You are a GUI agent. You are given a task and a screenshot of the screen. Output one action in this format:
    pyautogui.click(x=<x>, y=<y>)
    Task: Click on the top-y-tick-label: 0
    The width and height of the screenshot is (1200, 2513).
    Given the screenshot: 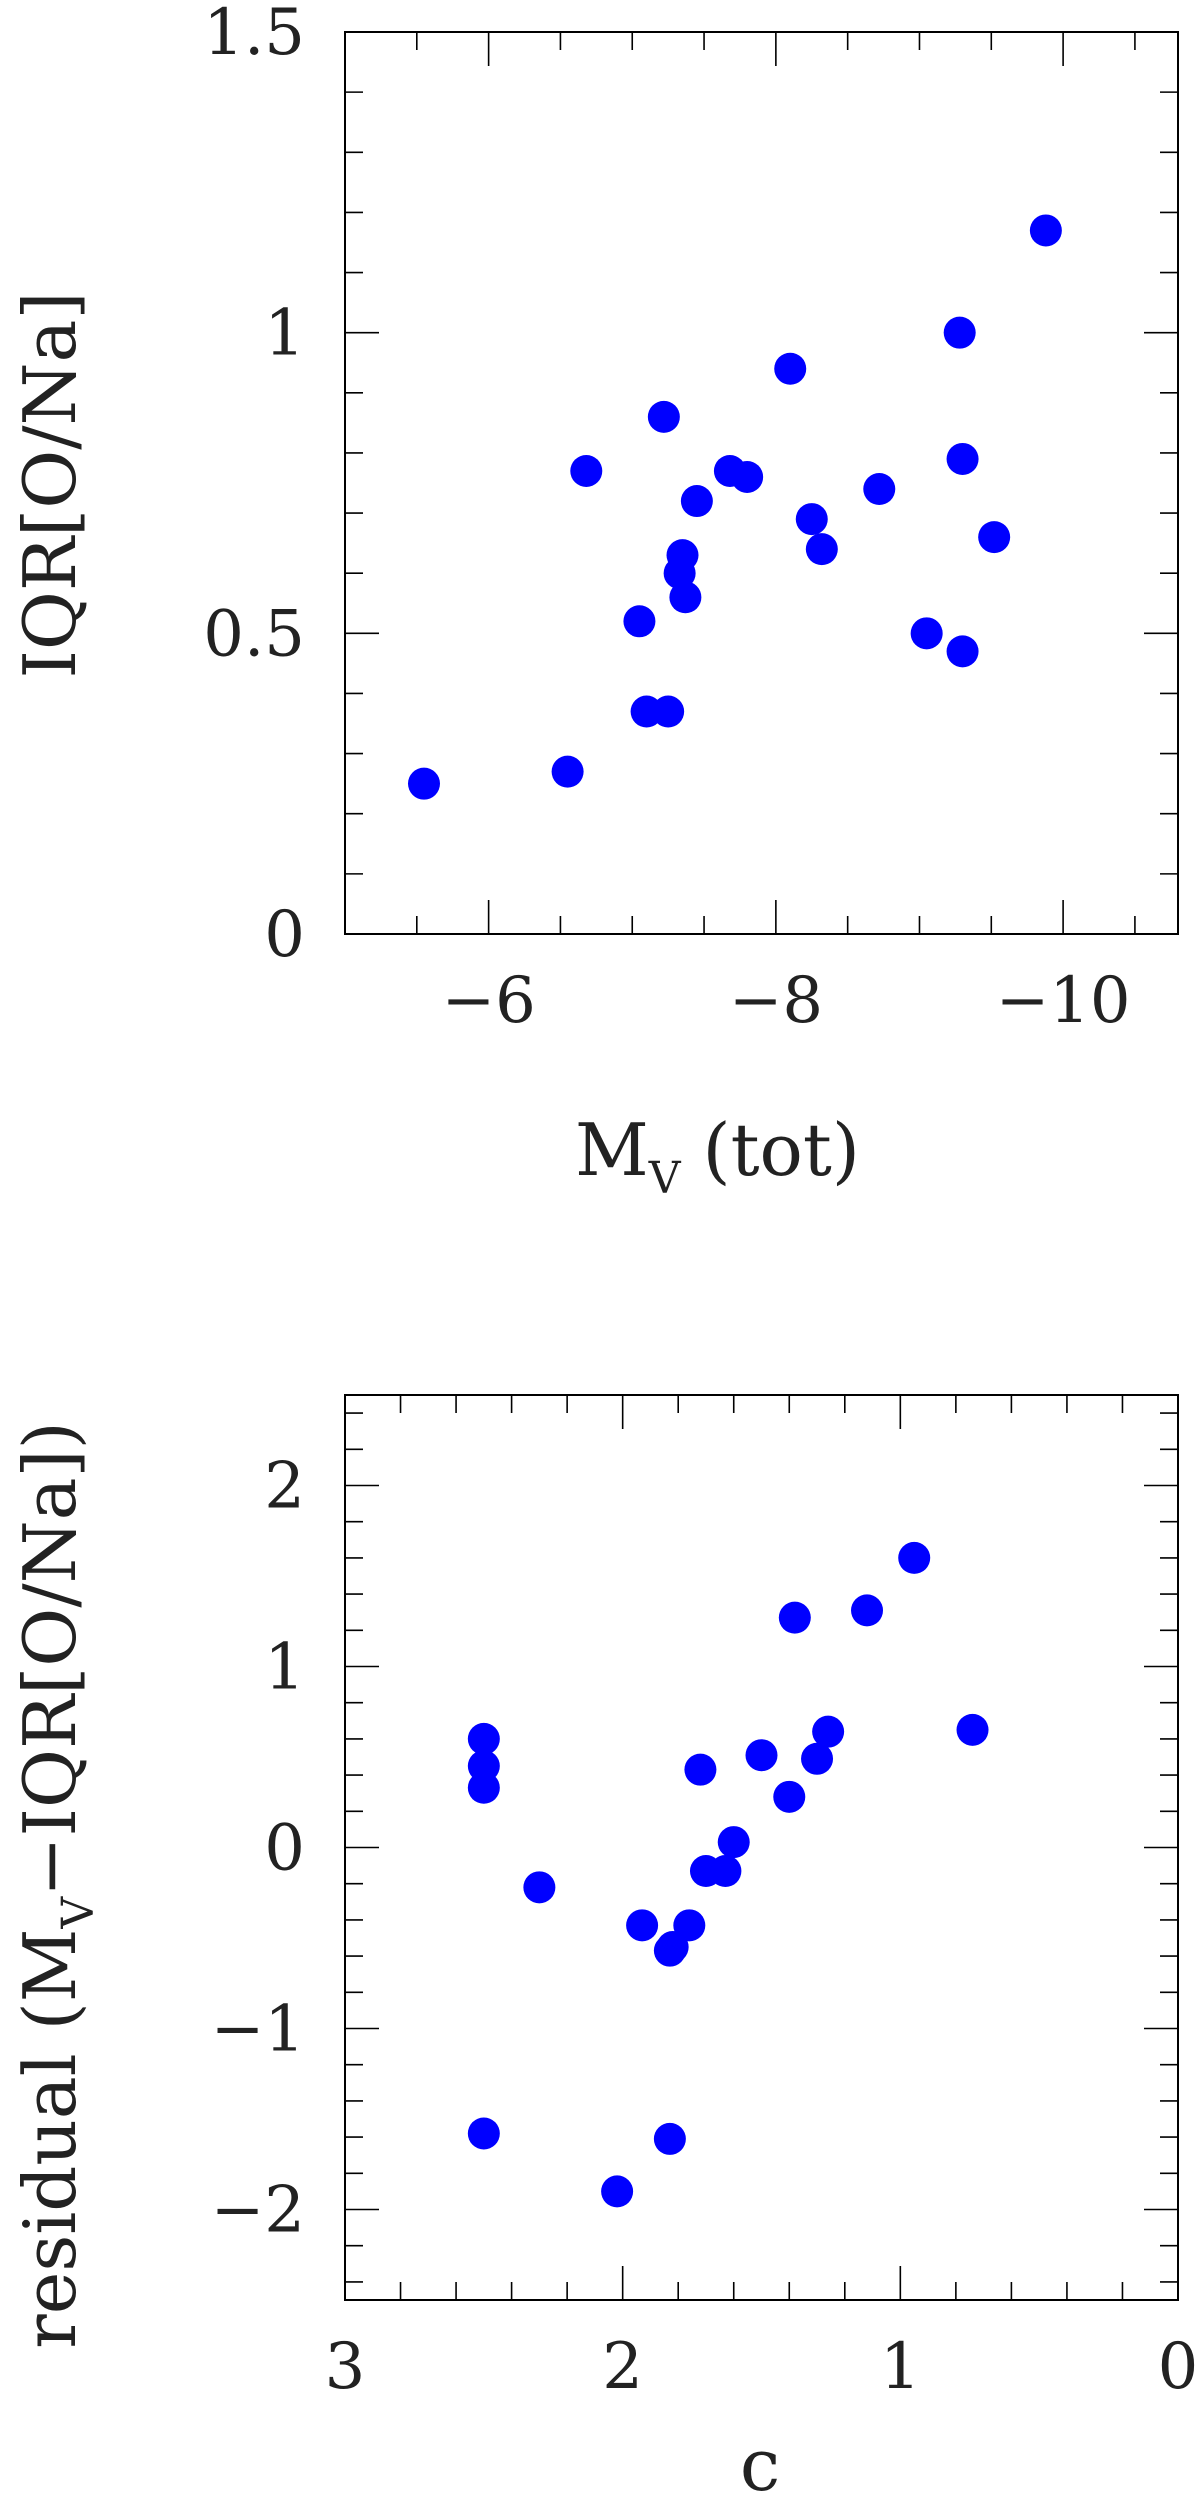 What is the action you would take?
    pyautogui.click(x=284, y=935)
    